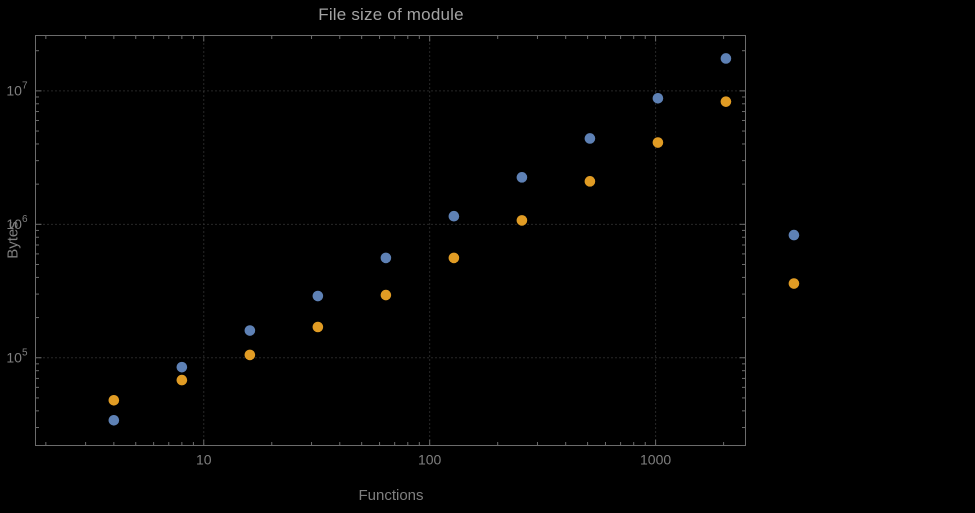 The height and width of the screenshot is (513, 975). I want to click on y-axis-label: Bytes, so click(13, 240).